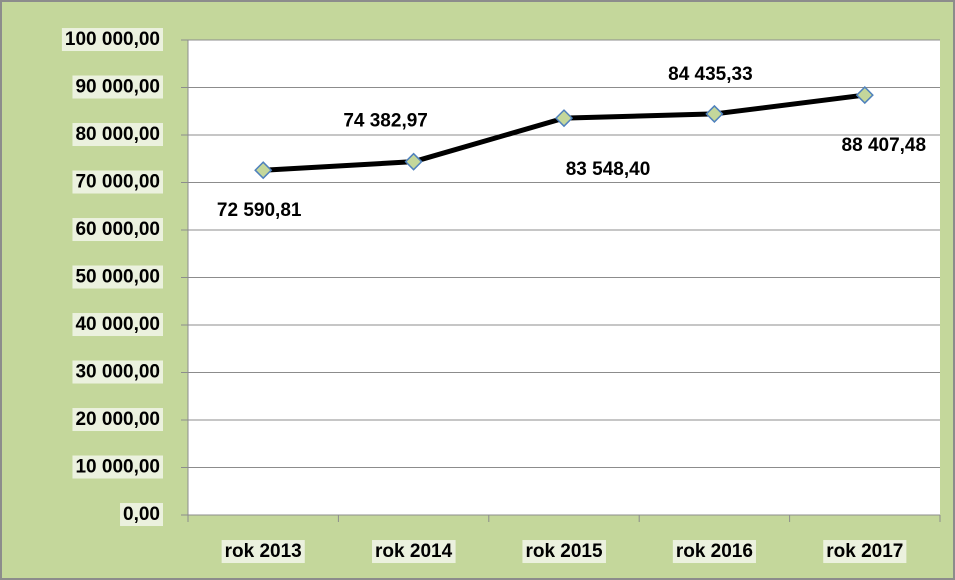  What do you see at coordinates (710, 74) in the screenshot?
I see `data-label: 84 435,33` at bounding box center [710, 74].